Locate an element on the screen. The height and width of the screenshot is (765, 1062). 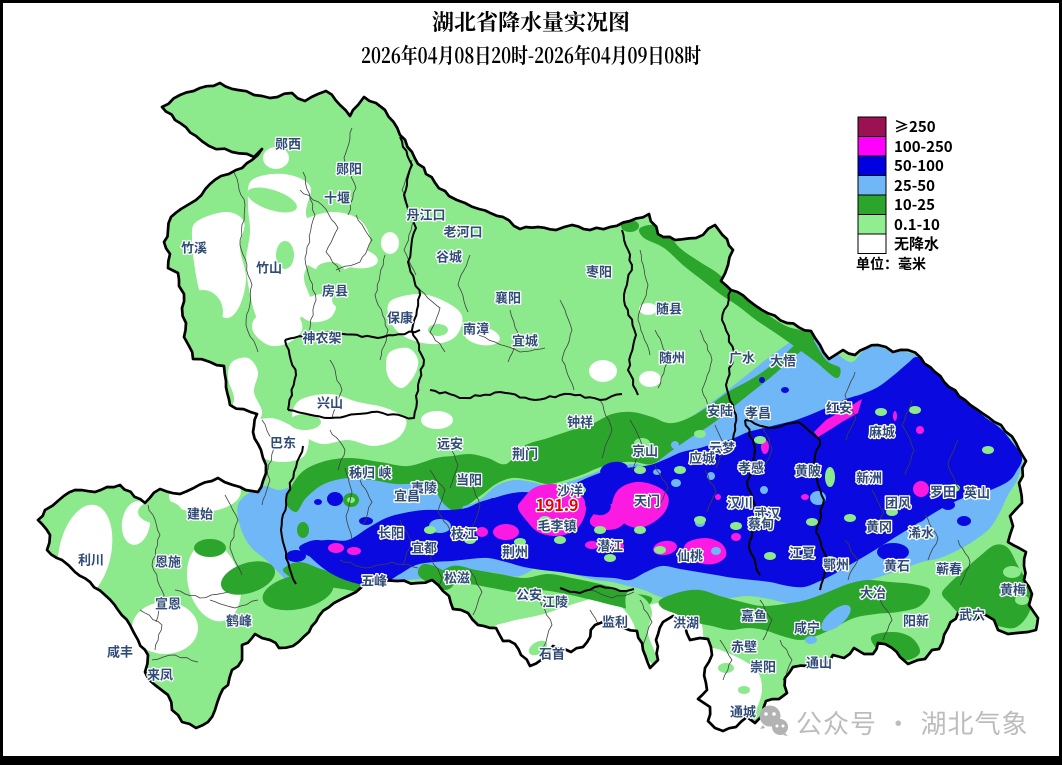
svg-text: ≥250 is located at coordinates (915, 126).